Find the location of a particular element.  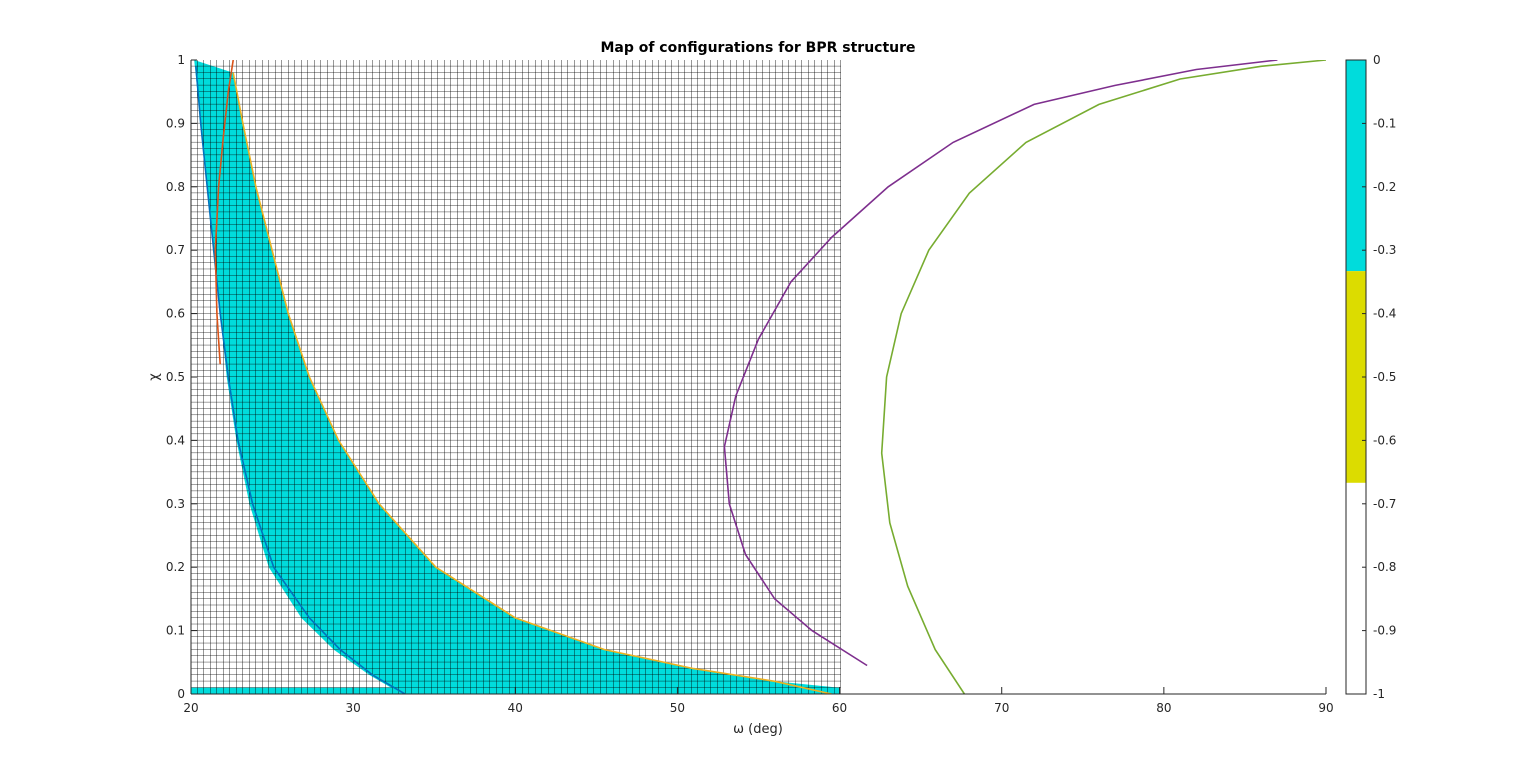

x-tick-label: 30 is located at coordinates (353, 708).